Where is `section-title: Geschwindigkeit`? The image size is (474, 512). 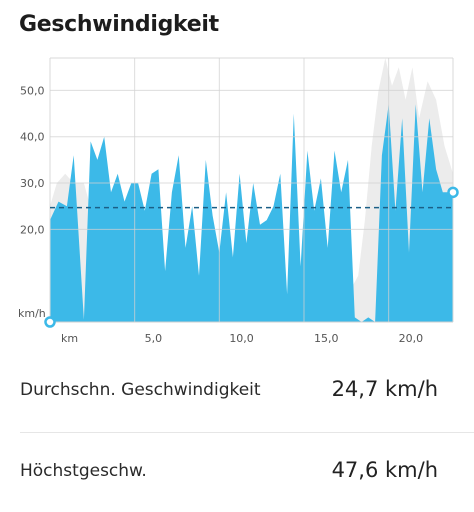 section-title: Geschwindigkeit is located at coordinates (119, 24).